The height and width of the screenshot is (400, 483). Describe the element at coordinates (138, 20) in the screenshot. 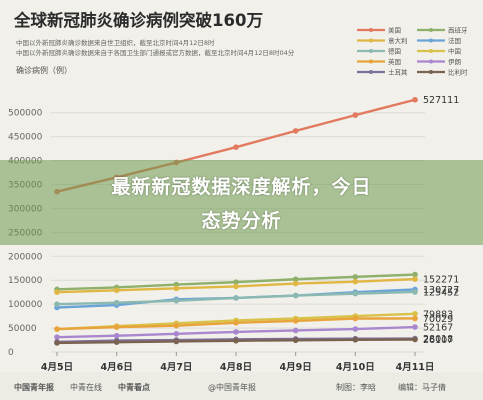

I see `chart-title: 全球新冠肺炎确诊病例突破160万` at that location.